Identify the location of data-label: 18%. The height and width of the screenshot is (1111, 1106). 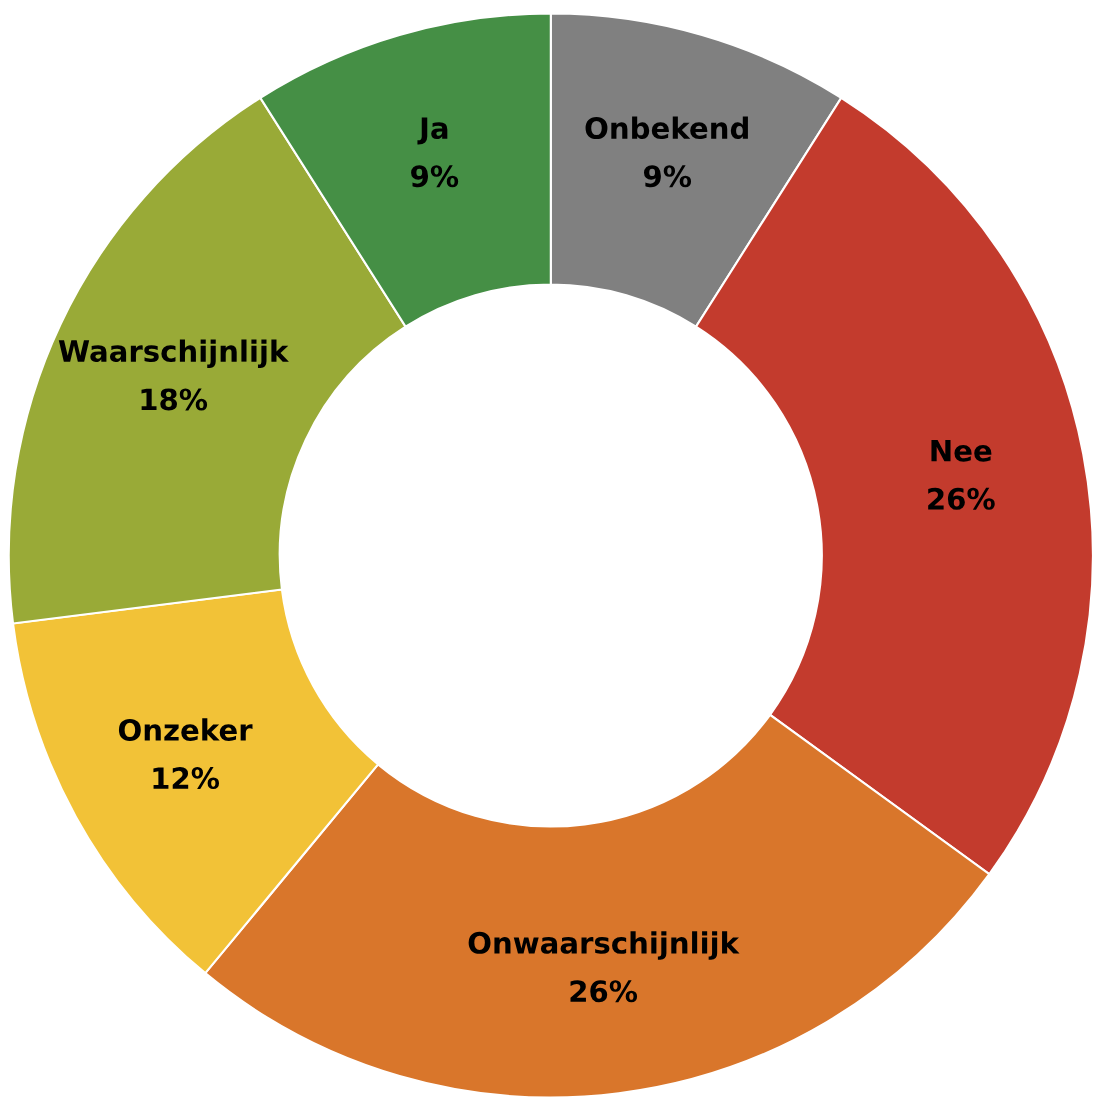
(174, 399).